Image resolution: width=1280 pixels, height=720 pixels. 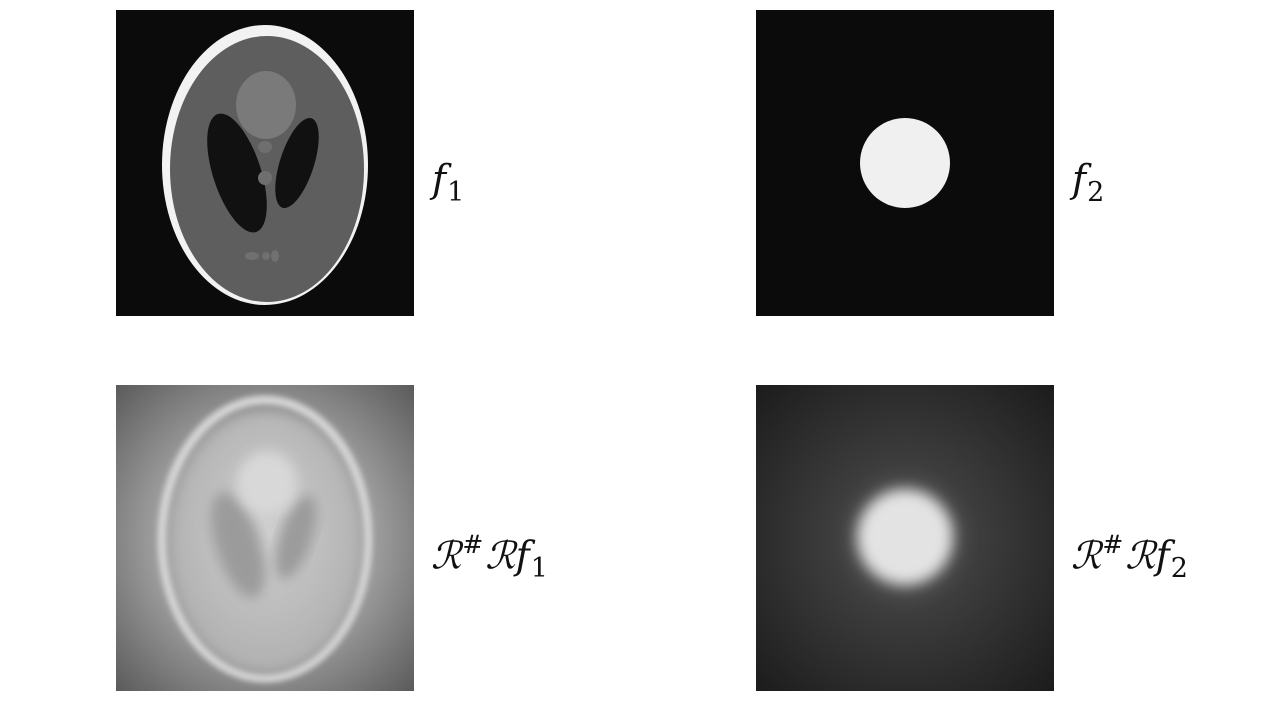 What do you see at coordinates (446, 555) in the screenshot?
I see `label-bp1-operator: ℛ` at bounding box center [446, 555].